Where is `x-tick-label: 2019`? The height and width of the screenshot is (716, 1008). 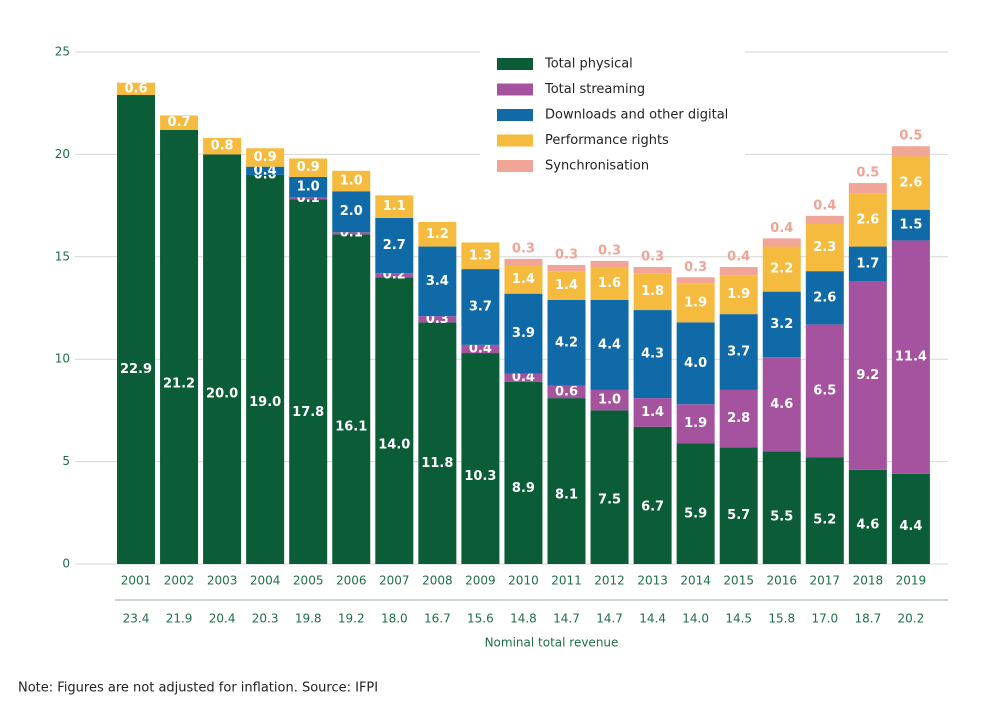
x-tick-label: 2019 is located at coordinates (911, 581).